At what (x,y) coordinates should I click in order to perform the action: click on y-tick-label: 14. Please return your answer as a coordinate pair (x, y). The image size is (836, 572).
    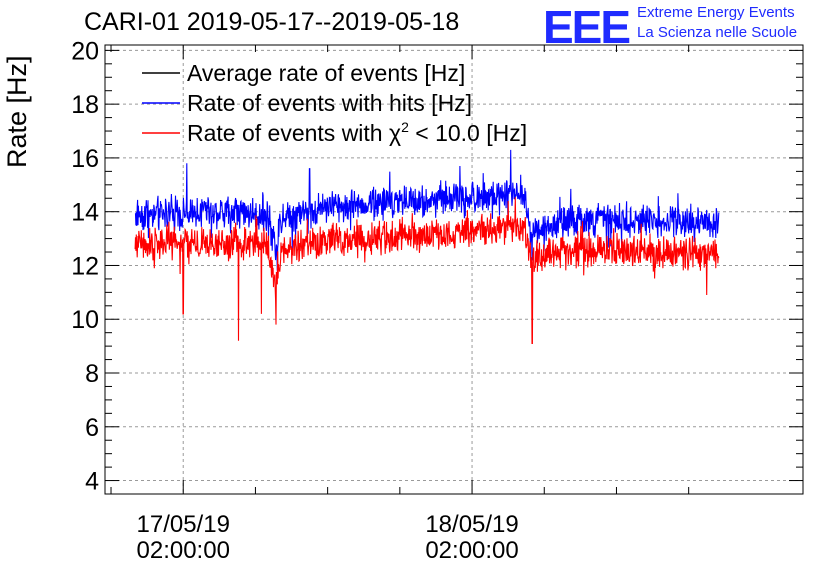
    Looking at the image, I should click on (85, 213).